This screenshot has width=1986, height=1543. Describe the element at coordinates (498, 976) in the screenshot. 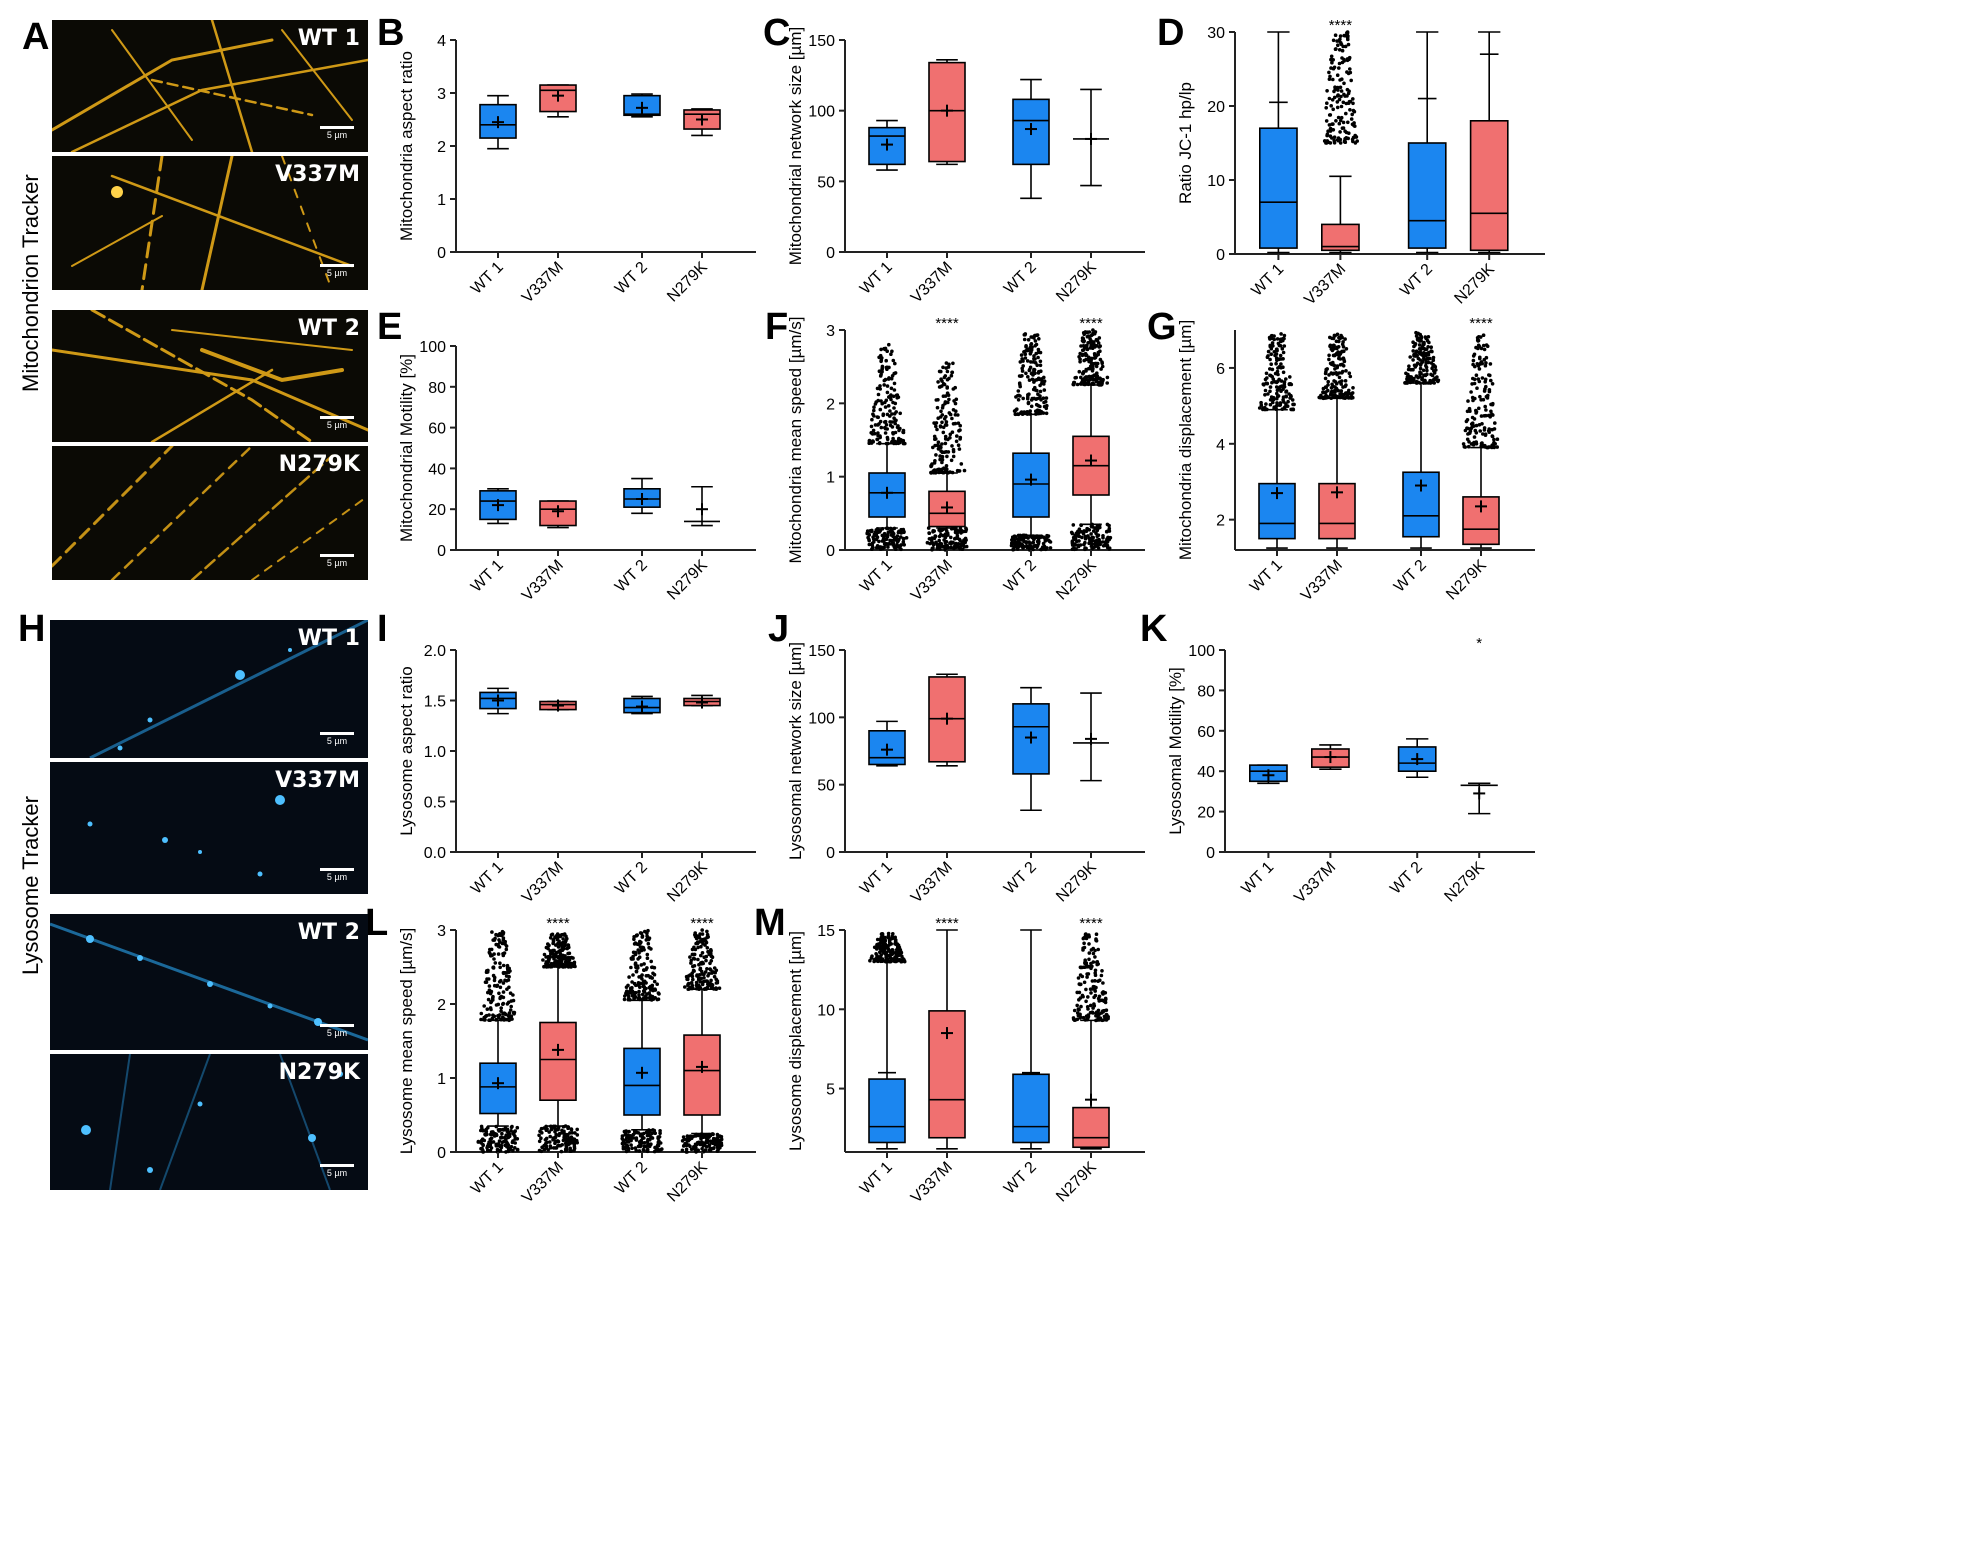

I see `outlier-cloud` at that location.